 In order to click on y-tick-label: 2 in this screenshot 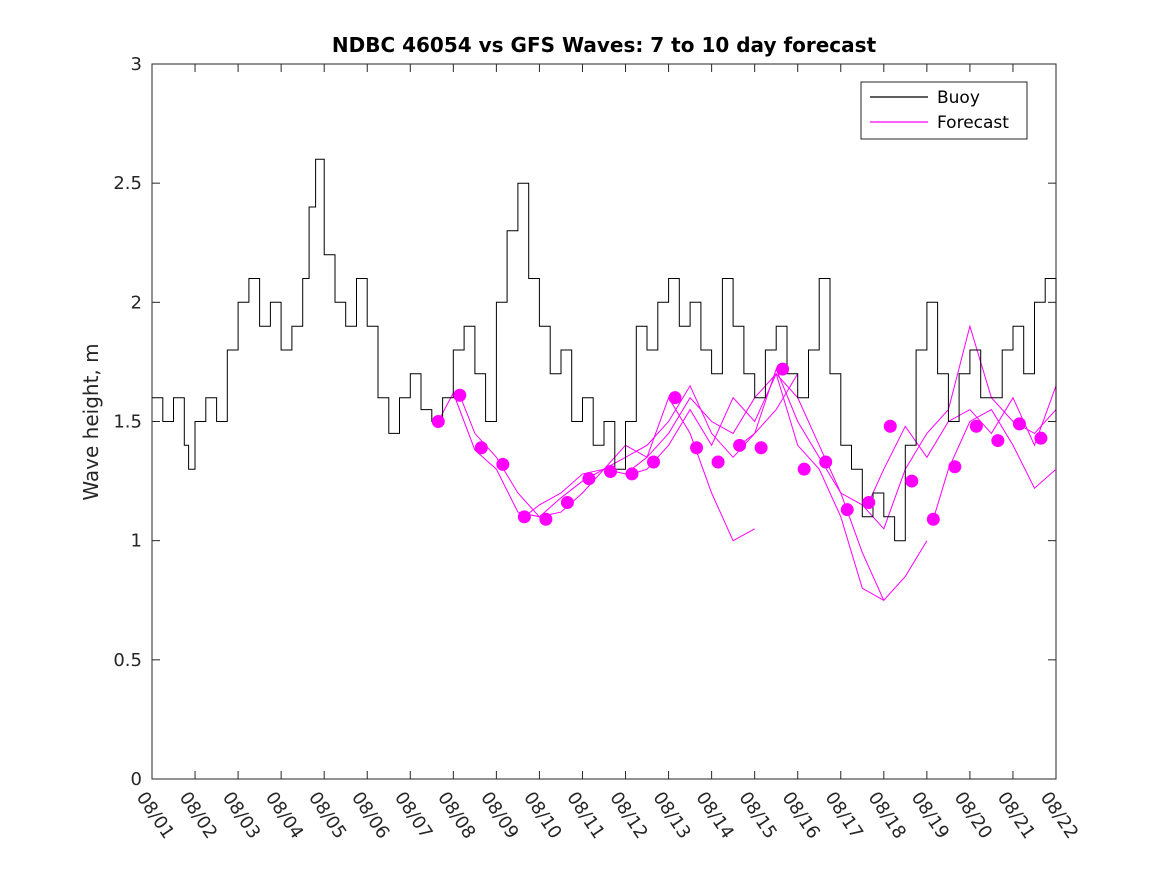, I will do `click(136, 302)`.